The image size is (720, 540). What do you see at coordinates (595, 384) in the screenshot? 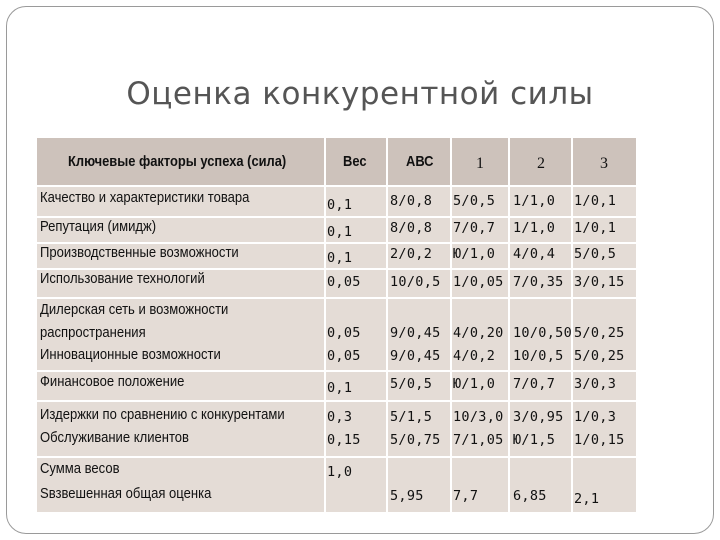
I see `cell-competitor-3: 3/0,3` at bounding box center [595, 384].